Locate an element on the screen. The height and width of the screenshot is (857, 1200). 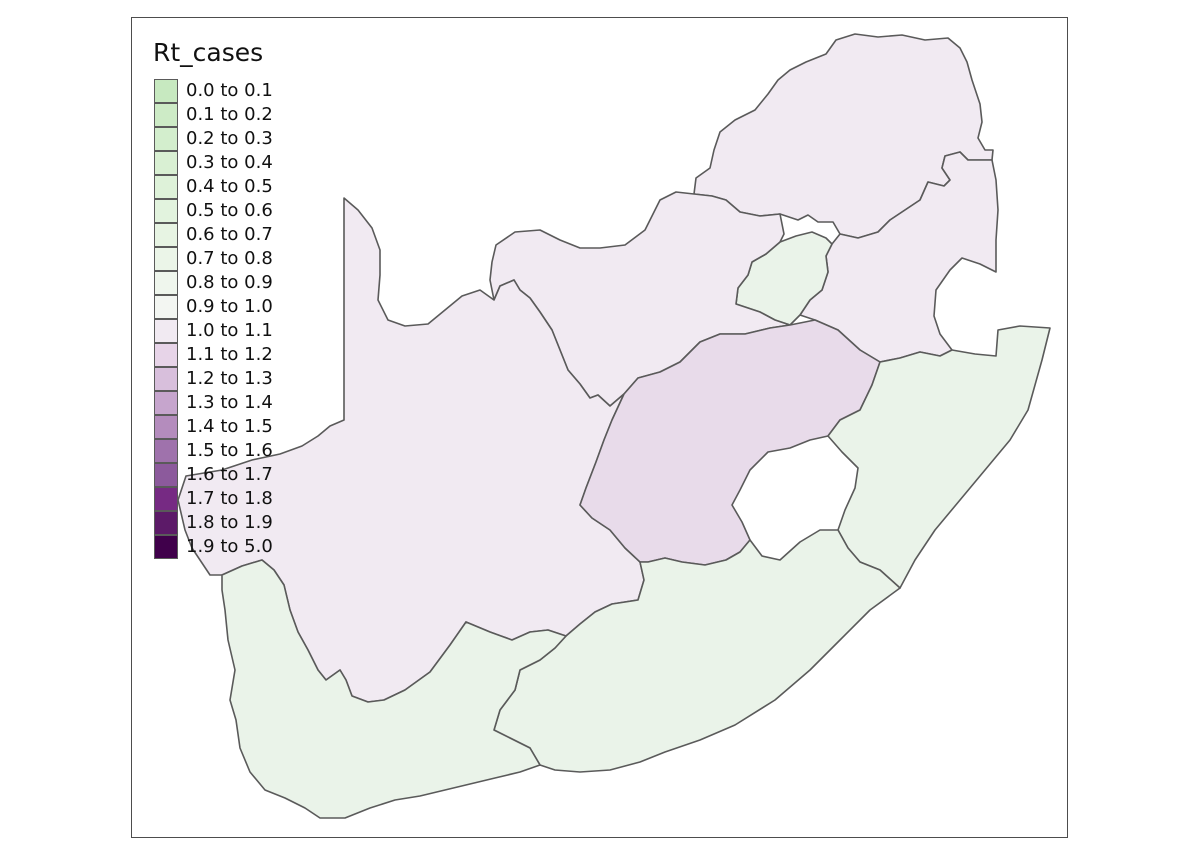
legend-label: 0.1 to 0.2 is located at coordinates (229, 114).